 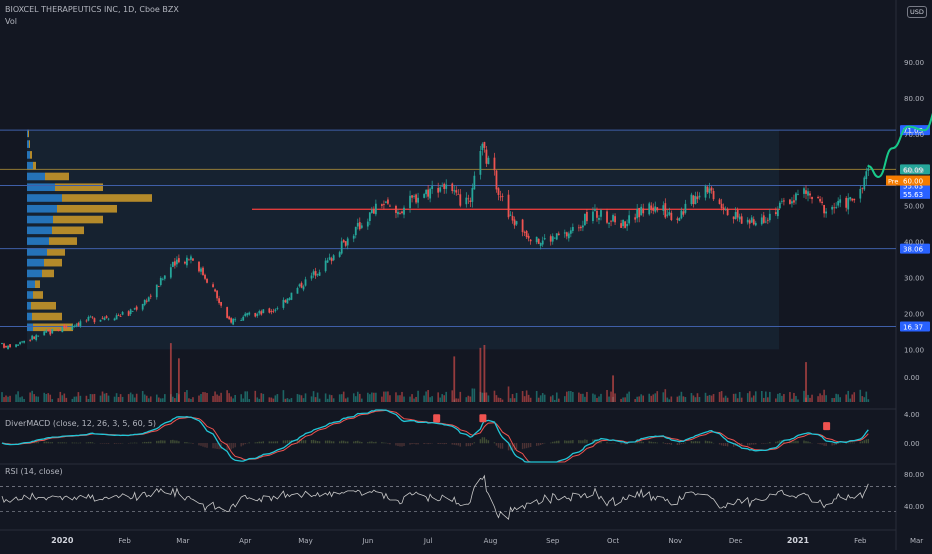 What do you see at coordinates (826, 426) in the screenshot?
I see `macd-divergence-marker` at bounding box center [826, 426].